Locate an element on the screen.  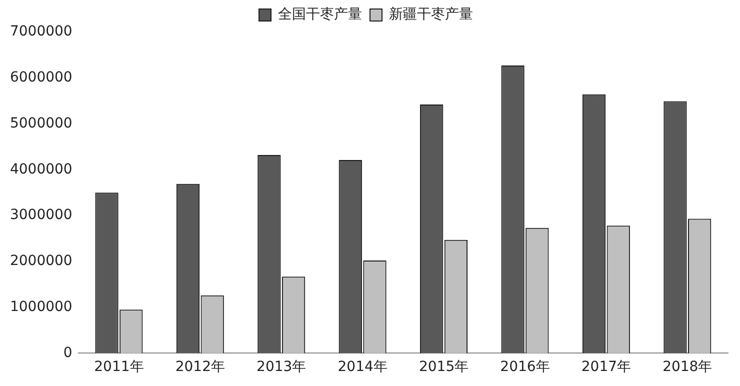
legend-label: 新疆干枣产量 is located at coordinates (431, 14).